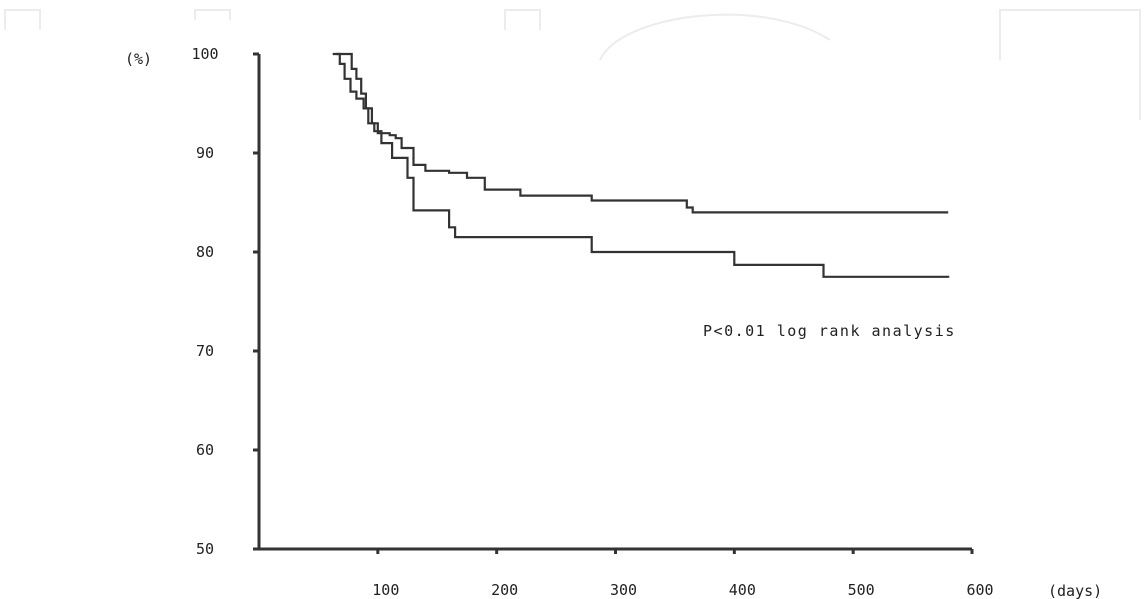 Image resolution: width=1145 pixels, height=599 pixels. What do you see at coordinates (205, 351) in the screenshot?
I see `y-tick-label: 70` at bounding box center [205, 351].